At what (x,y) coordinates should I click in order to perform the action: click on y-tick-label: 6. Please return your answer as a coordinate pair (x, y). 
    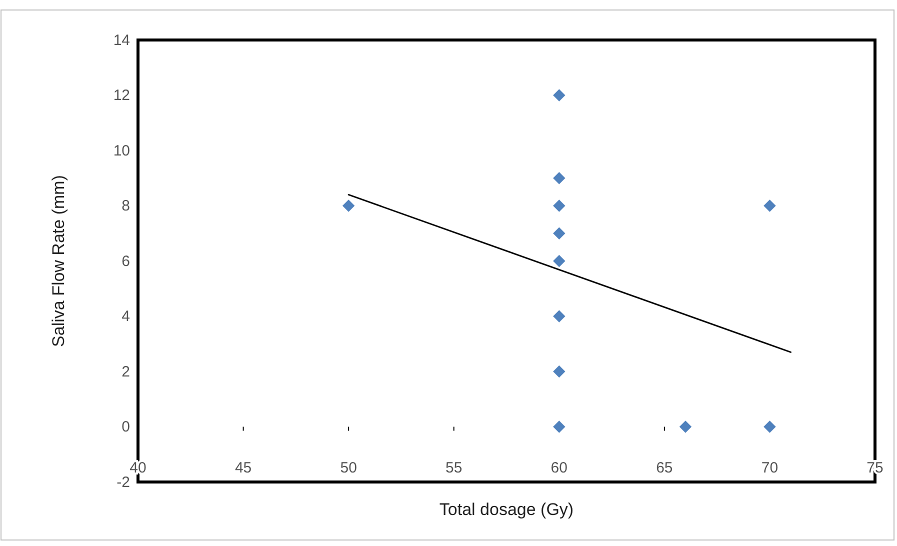
    Looking at the image, I should click on (126, 261).